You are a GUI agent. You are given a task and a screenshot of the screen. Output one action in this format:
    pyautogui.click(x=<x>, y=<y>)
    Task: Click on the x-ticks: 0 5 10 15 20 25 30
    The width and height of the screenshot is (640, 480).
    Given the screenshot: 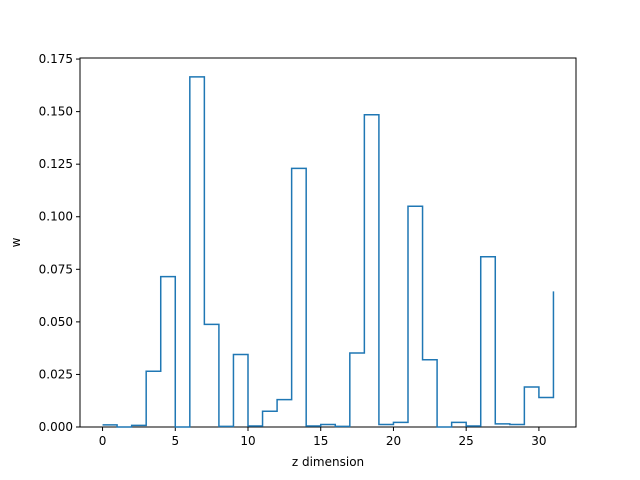 What is the action you would take?
    pyautogui.click(x=323, y=437)
    